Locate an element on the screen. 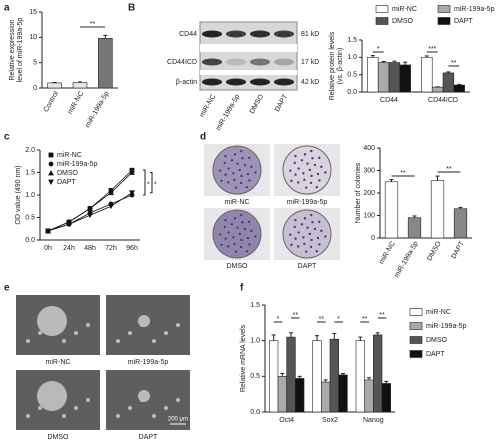  y-tick-label: 100 is located at coordinates (369, 215).